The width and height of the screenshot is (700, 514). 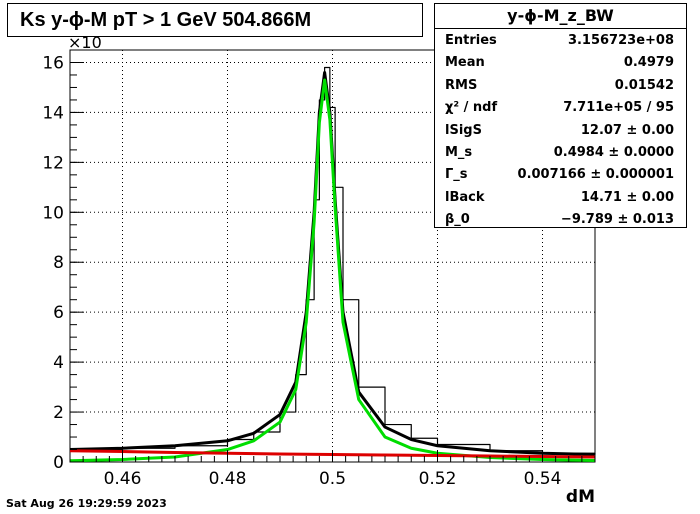 What do you see at coordinates (618, 108) in the screenshot?
I see `stats-value: 7.711e+05 / 95` at bounding box center [618, 108].